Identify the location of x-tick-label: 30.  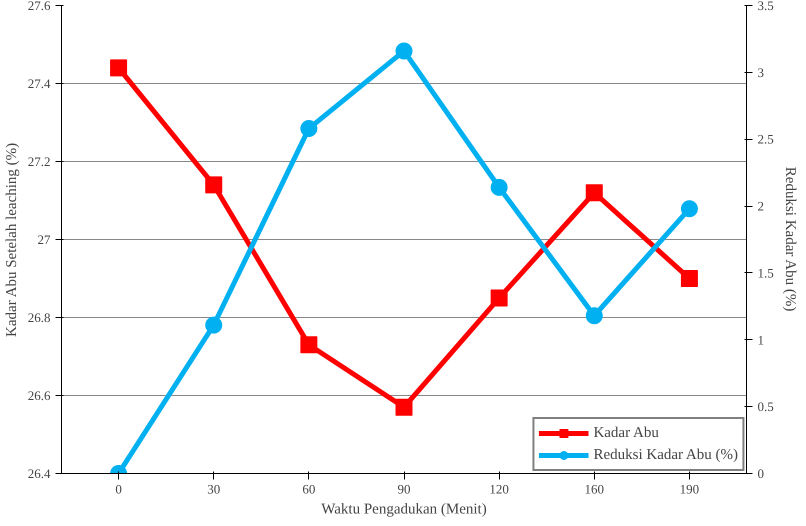
(213, 489).